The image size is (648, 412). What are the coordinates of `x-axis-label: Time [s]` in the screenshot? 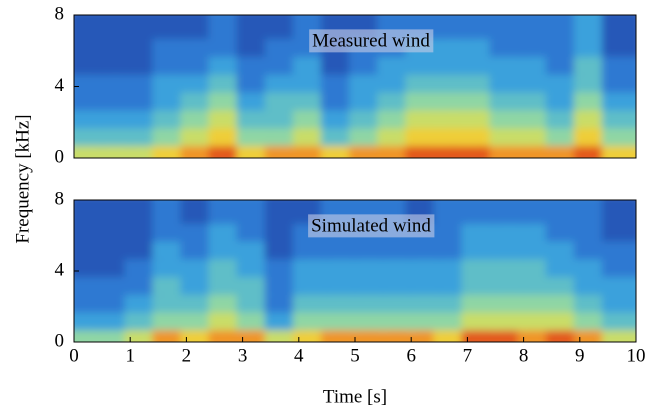 It's located at (355, 396).